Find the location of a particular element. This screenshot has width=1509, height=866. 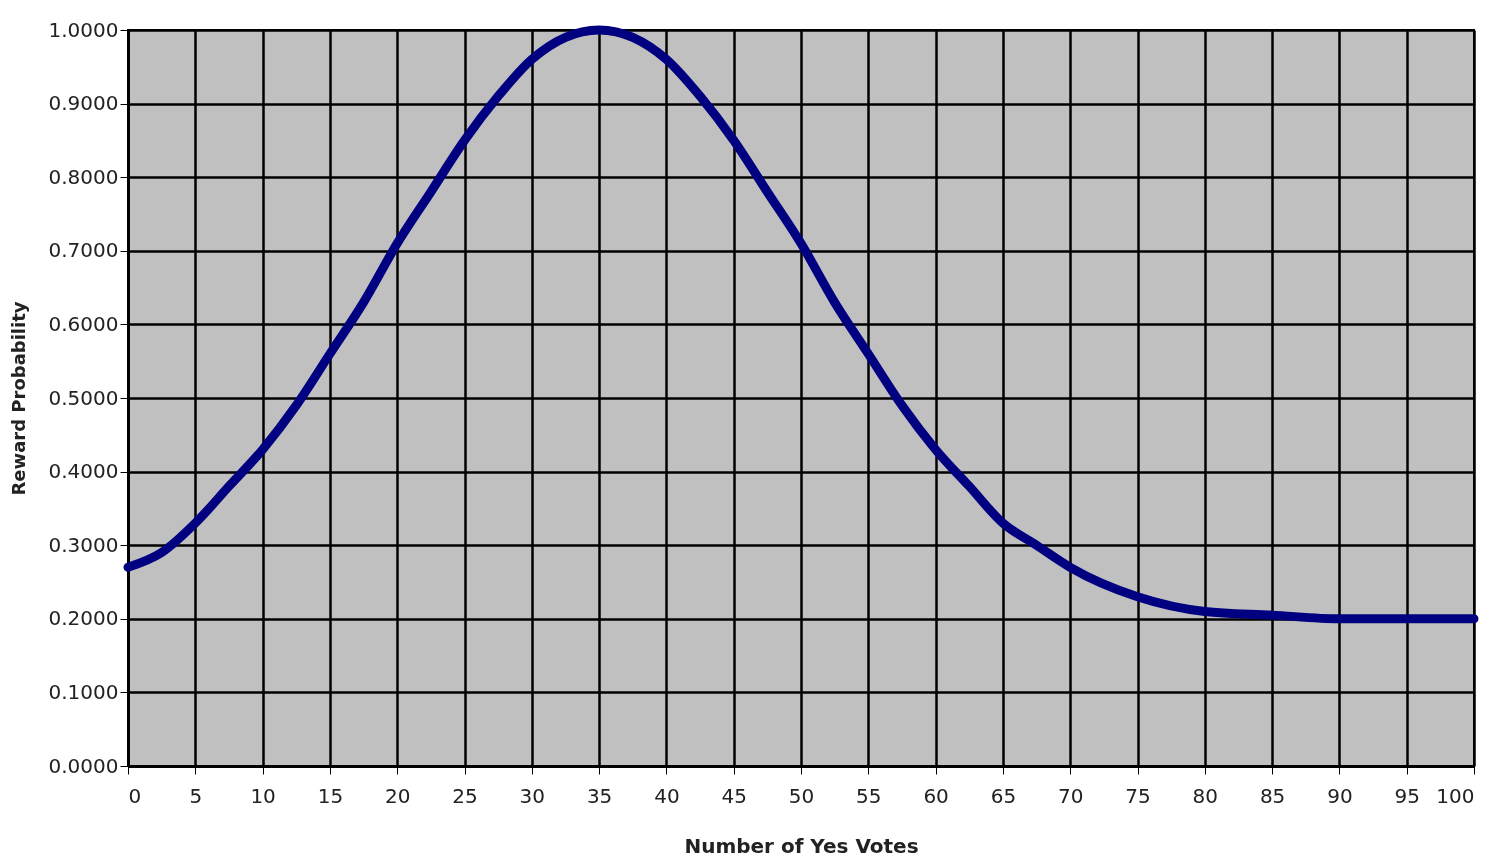

x-tick-label: 65 is located at coordinates (1003, 795).